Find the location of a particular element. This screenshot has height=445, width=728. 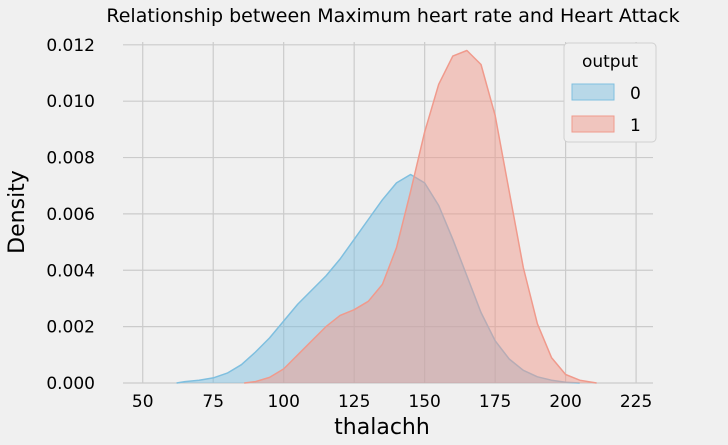

y-ticks: 0.000 0.002 0.004 0.006 0.008 0.010 0.012 is located at coordinates (70, 215).